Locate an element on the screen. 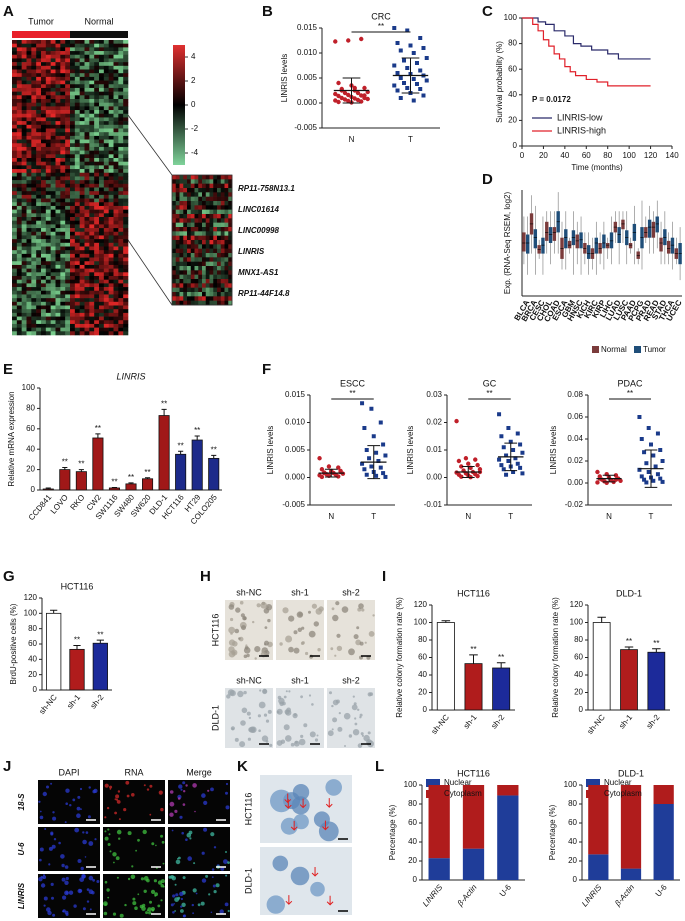 The height and width of the screenshot is (921, 685). legend-swatch is located at coordinates (593, 794).